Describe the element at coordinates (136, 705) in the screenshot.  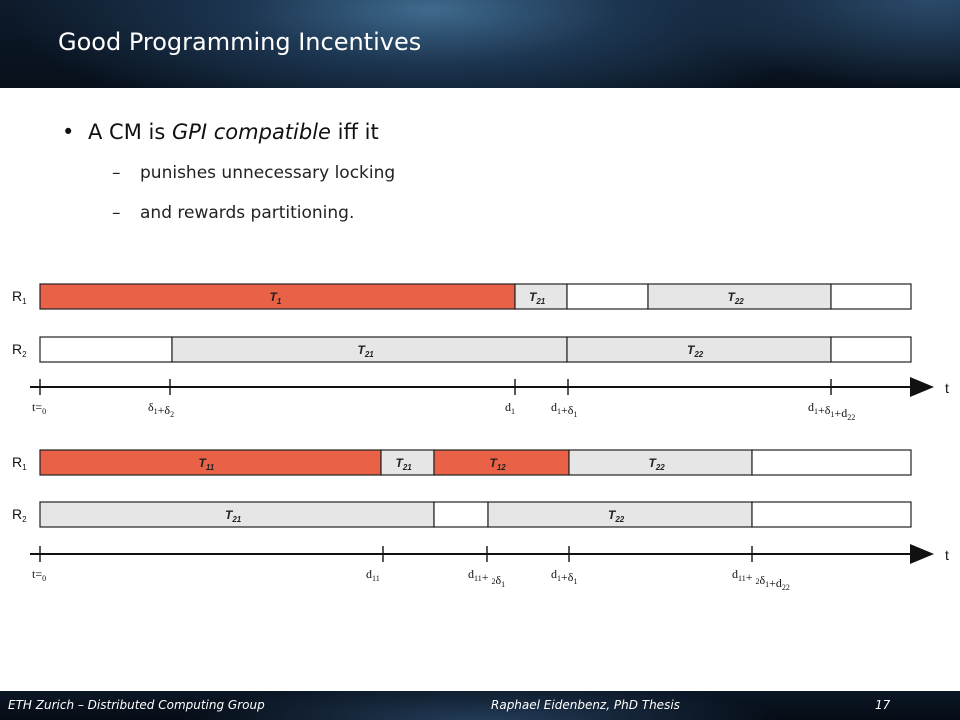
I see `footer-institution: ETH Zurich – Distributed Computing Group` at that location.